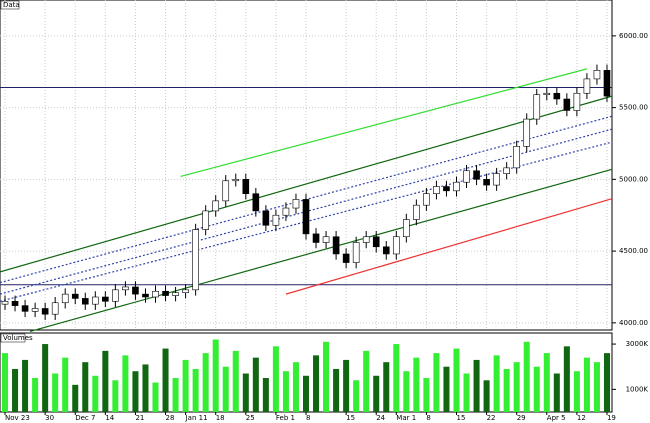 Image resolution: width=650 pixels, height=423 pixels. What do you see at coordinates (285, 418) in the screenshot?
I see `x-tick-label: Feb 1` at bounding box center [285, 418].